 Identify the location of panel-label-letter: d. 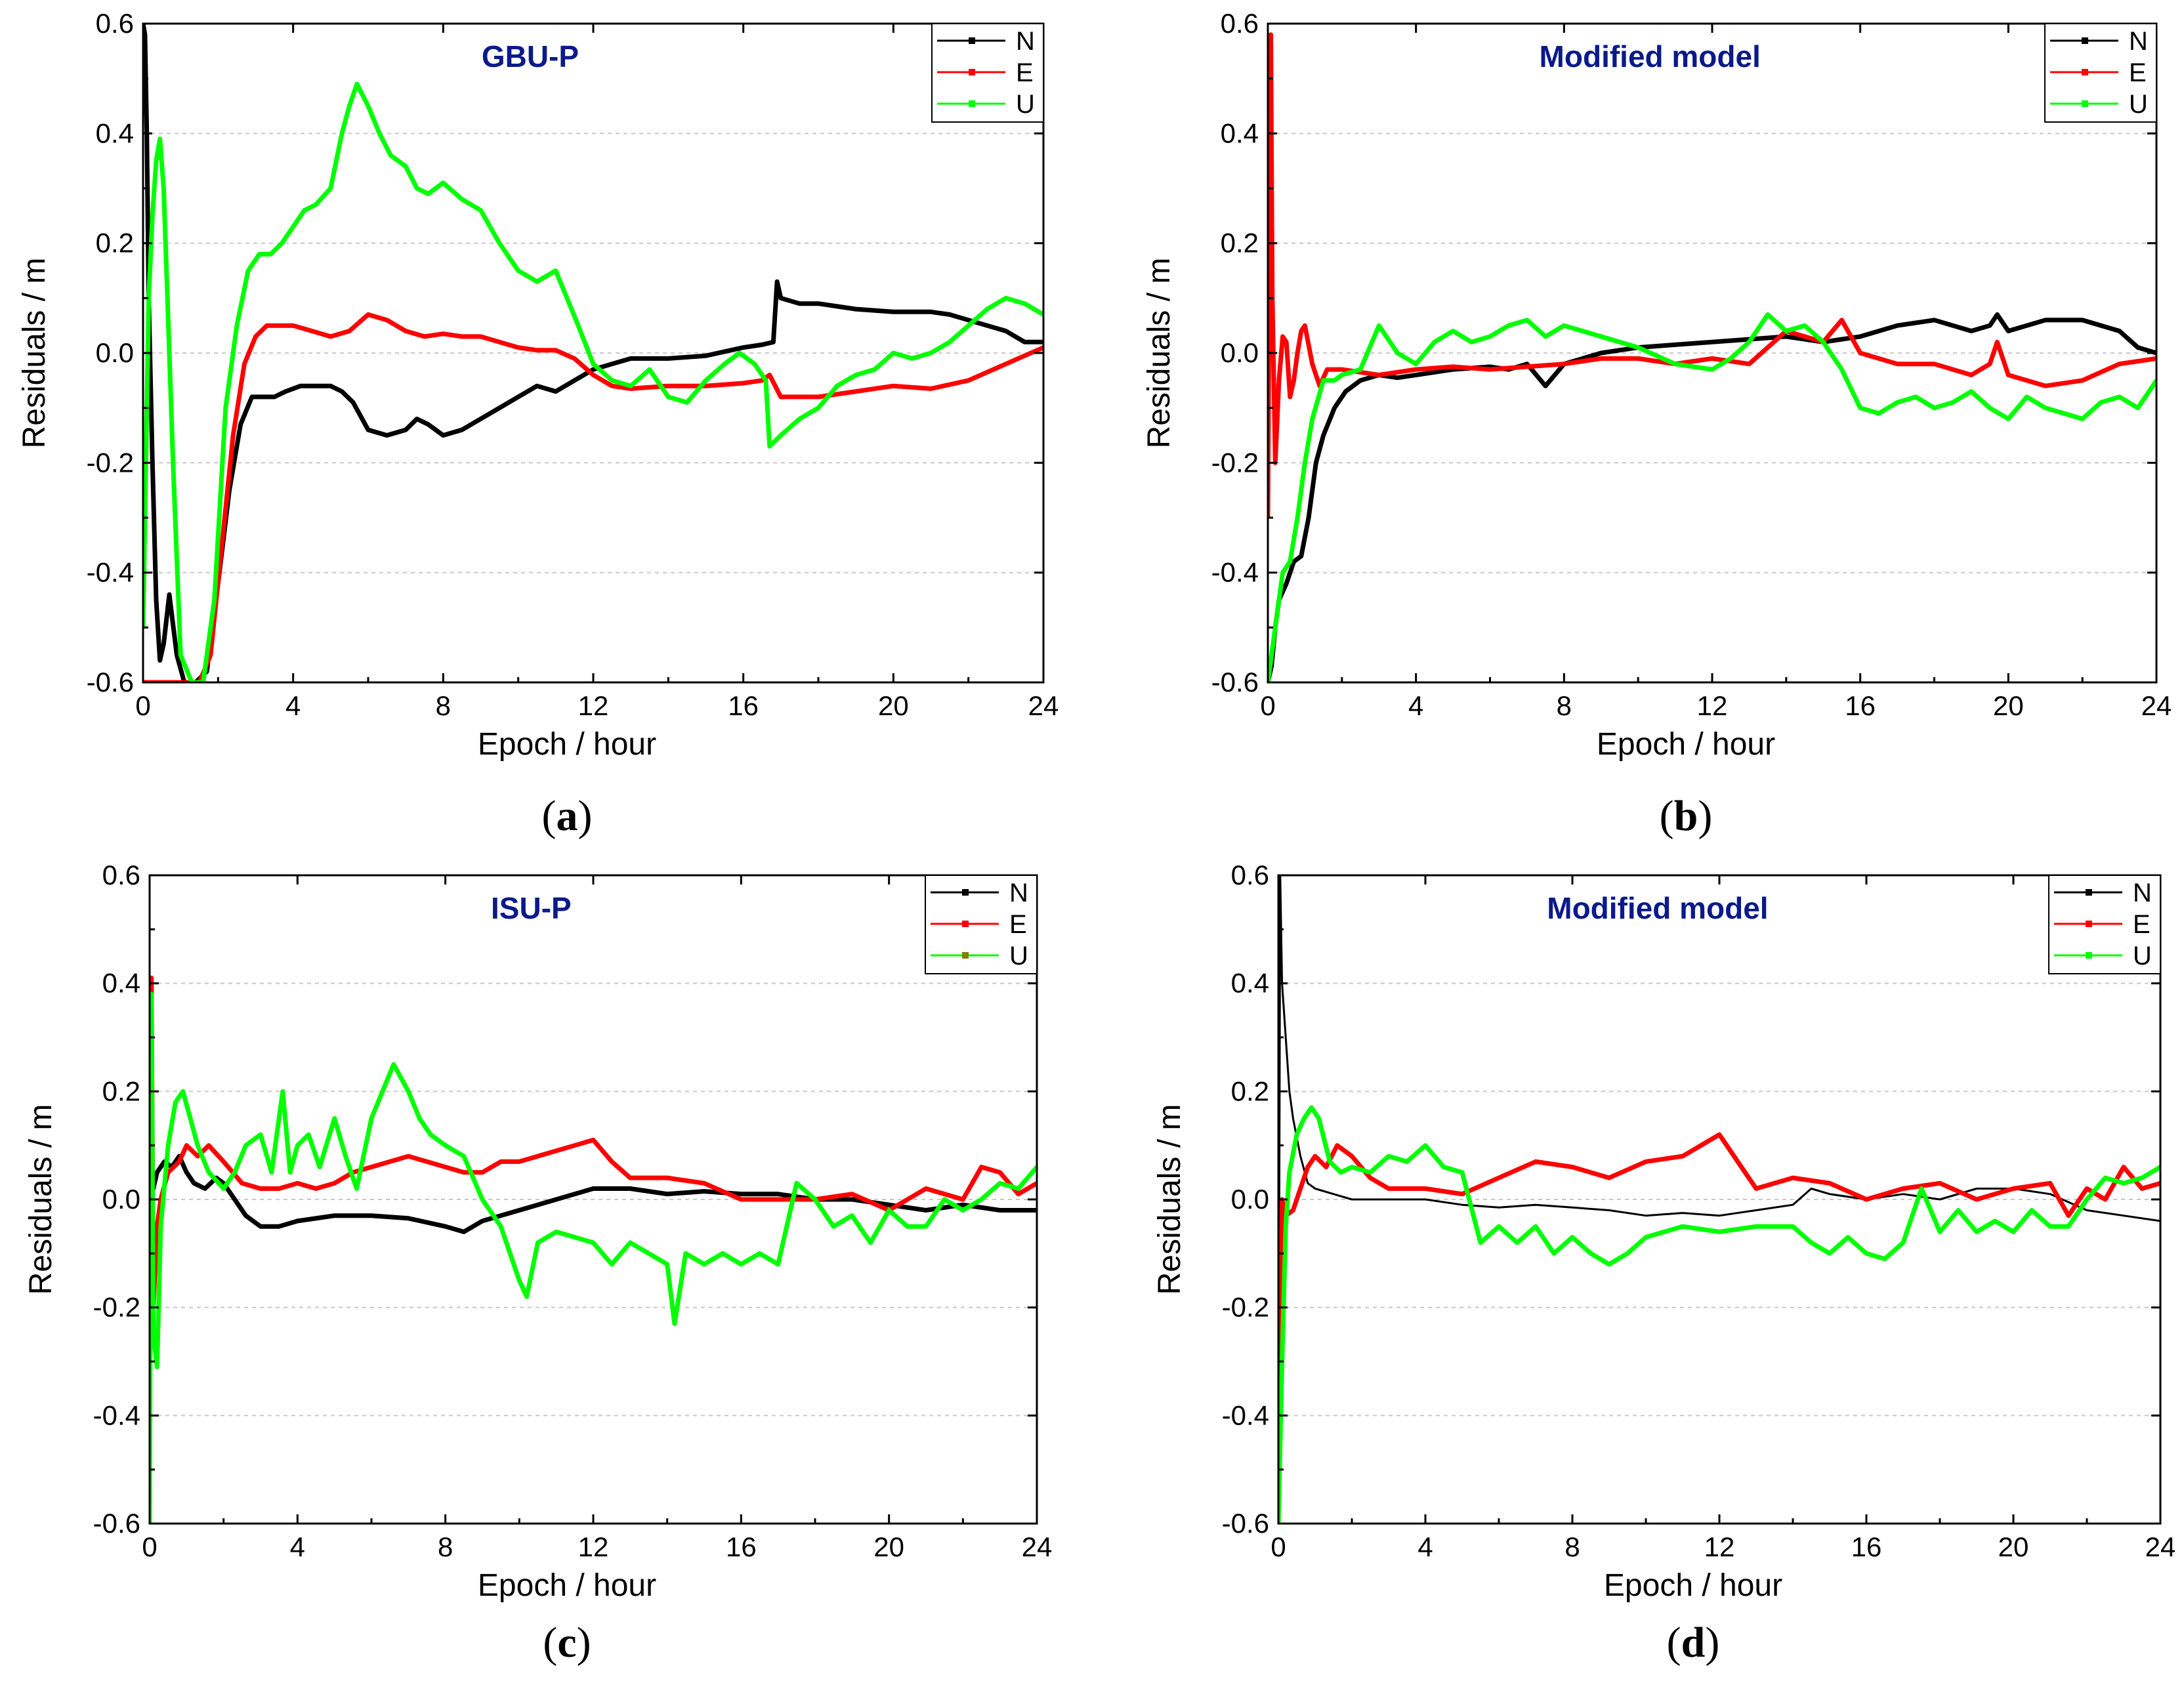
(1693, 1643).